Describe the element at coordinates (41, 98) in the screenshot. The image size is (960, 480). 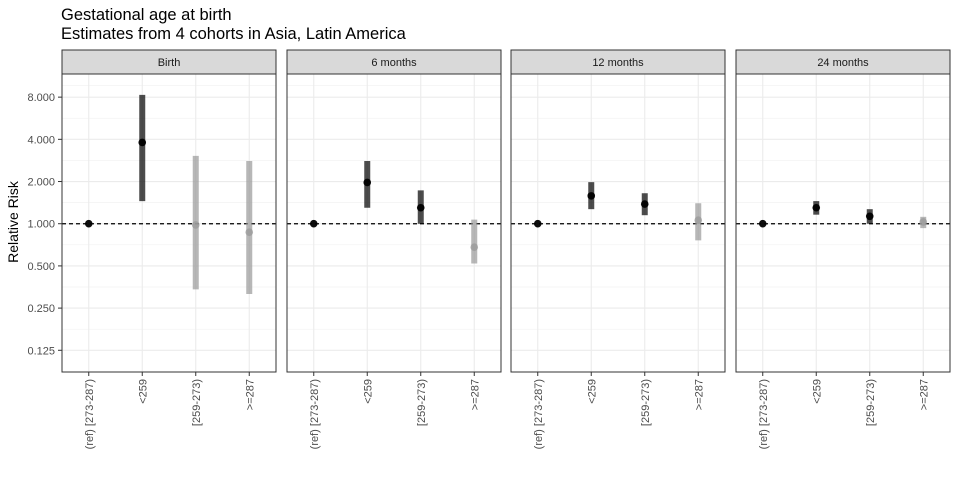
I see `y-tick-label: 8.000` at that location.